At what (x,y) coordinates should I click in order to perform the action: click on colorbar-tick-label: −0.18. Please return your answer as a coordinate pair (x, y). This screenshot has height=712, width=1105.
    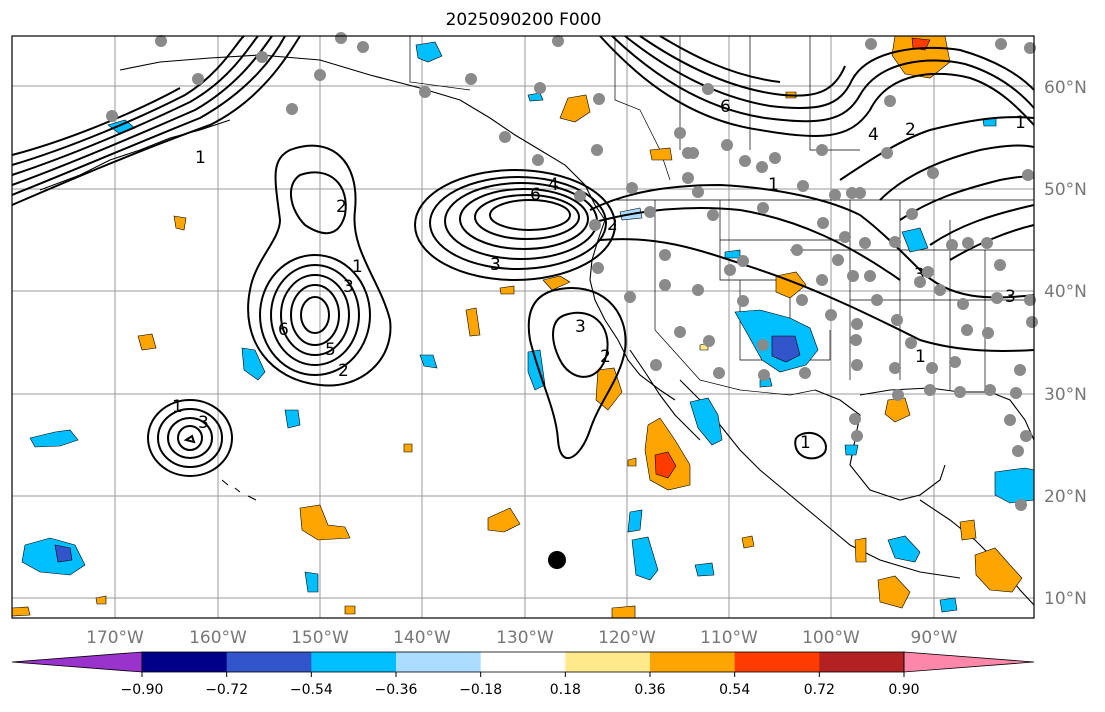
    Looking at the image, I should click on (480, 690).